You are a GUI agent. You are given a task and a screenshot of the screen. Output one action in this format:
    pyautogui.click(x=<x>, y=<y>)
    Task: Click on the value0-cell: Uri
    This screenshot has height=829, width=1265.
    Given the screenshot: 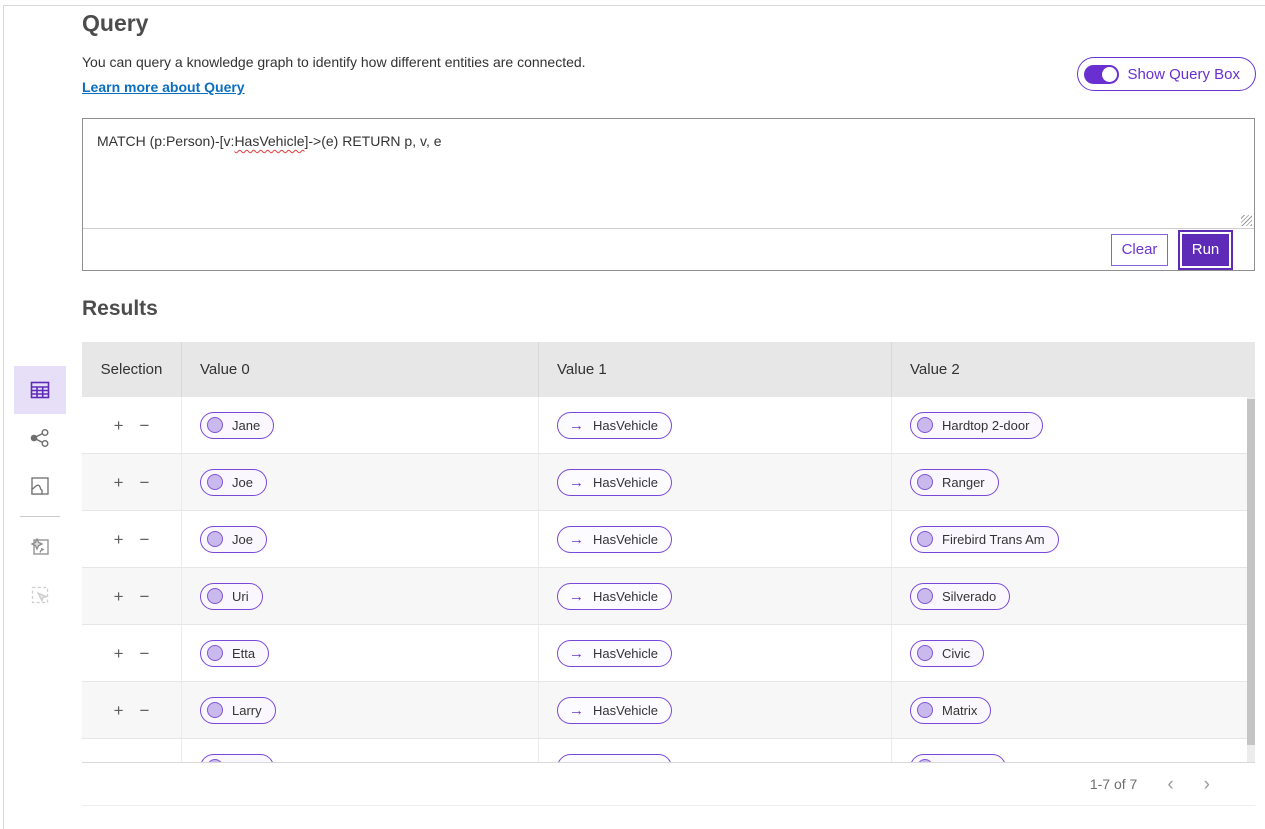 What is the action you would take?
    pyautogui.click(x=359, y=596)
    